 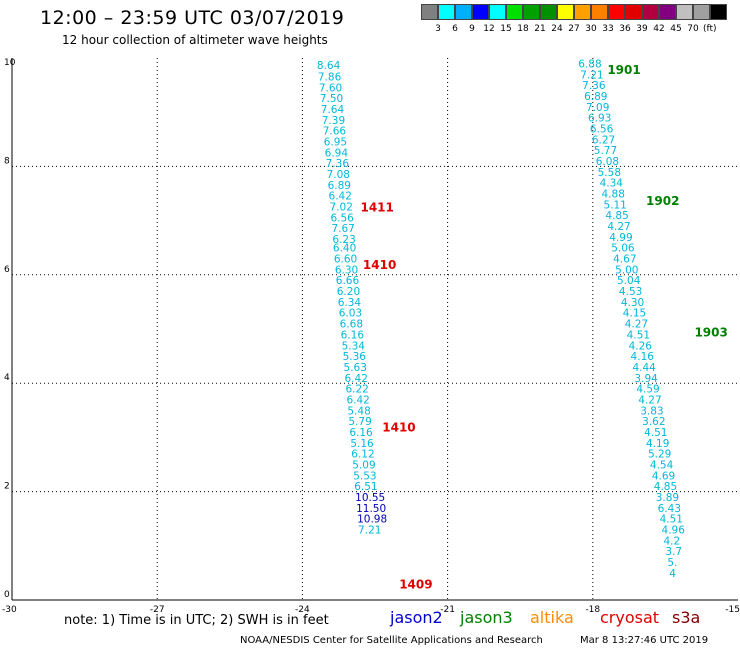 I want to click on legend-label: 39, so click(x=642, y=29).